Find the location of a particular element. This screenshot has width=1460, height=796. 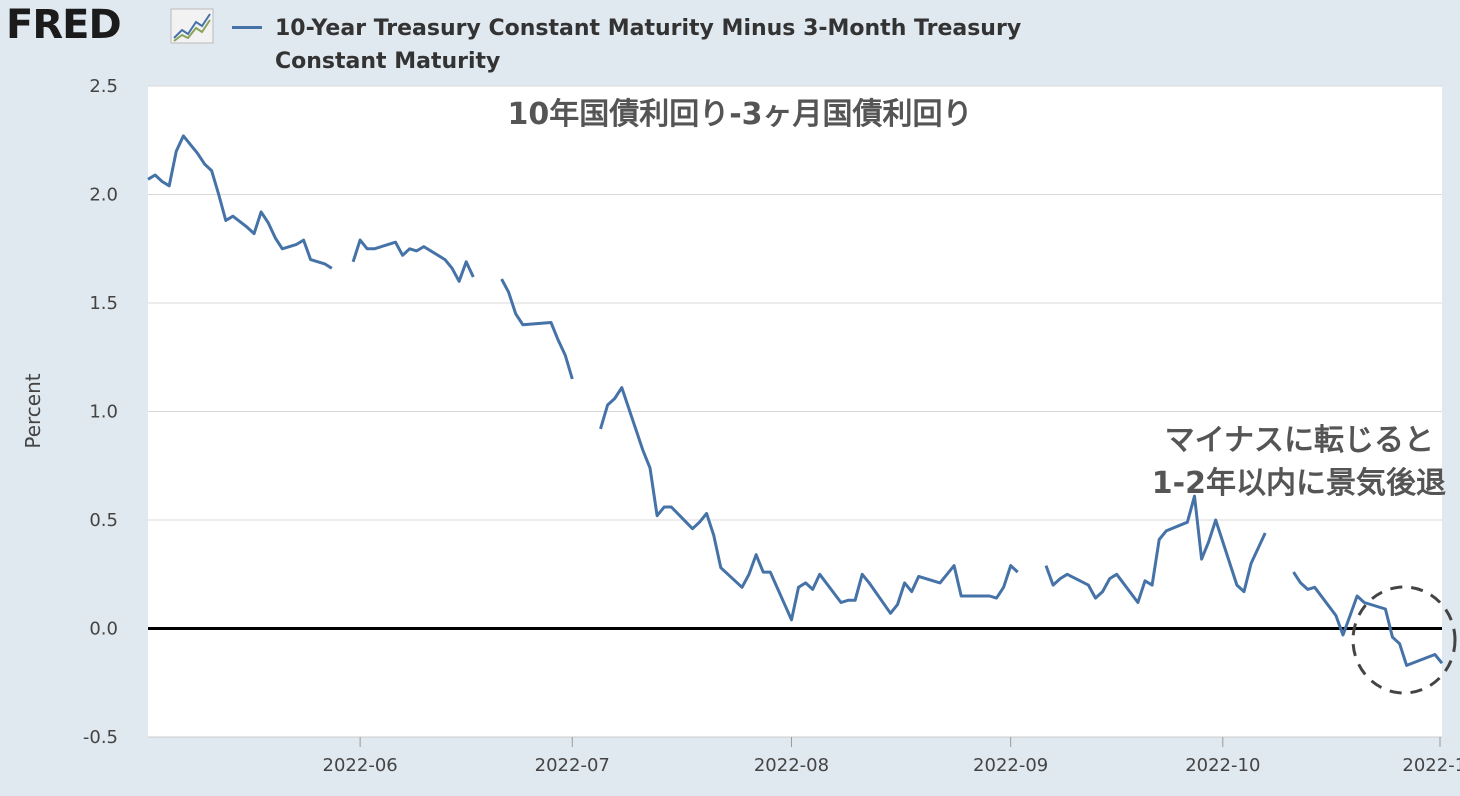

x-tick-label: 2022-10 is located at coordinates (1222, 765).